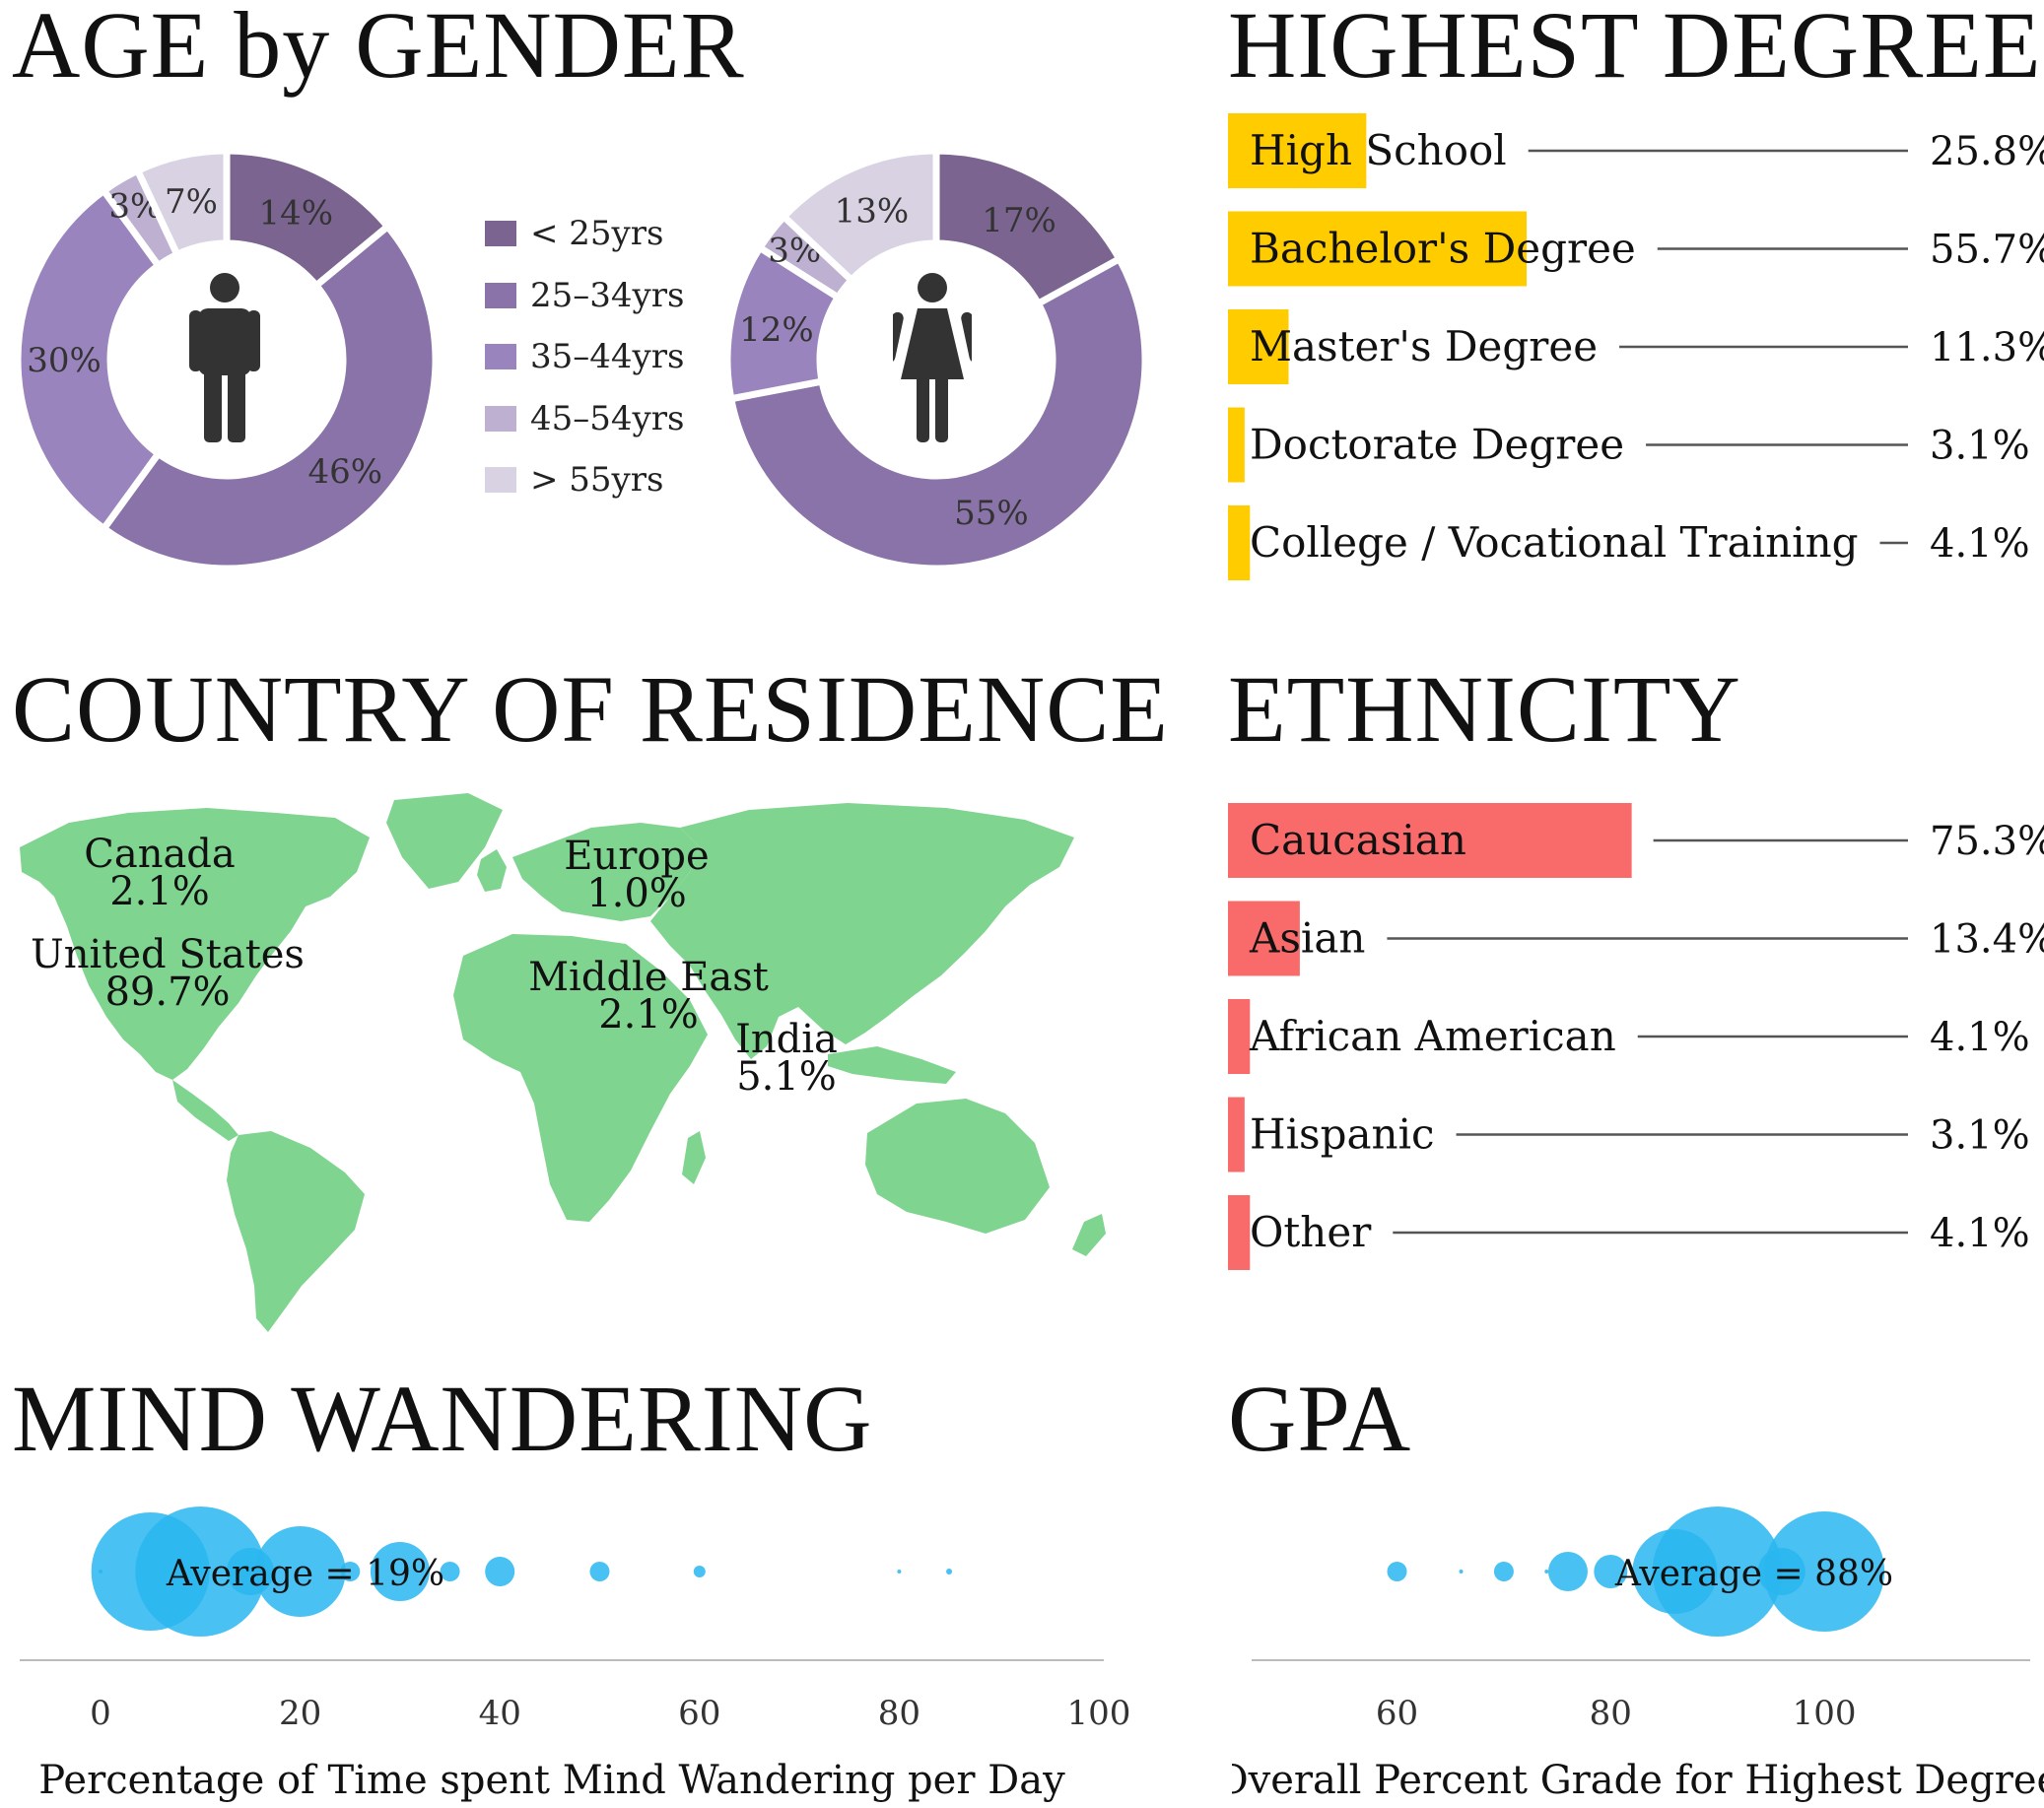  Describe the element at coordinates (1397, 1714) in the screenshot. I see `gpa-tick-label: 60` at that location.